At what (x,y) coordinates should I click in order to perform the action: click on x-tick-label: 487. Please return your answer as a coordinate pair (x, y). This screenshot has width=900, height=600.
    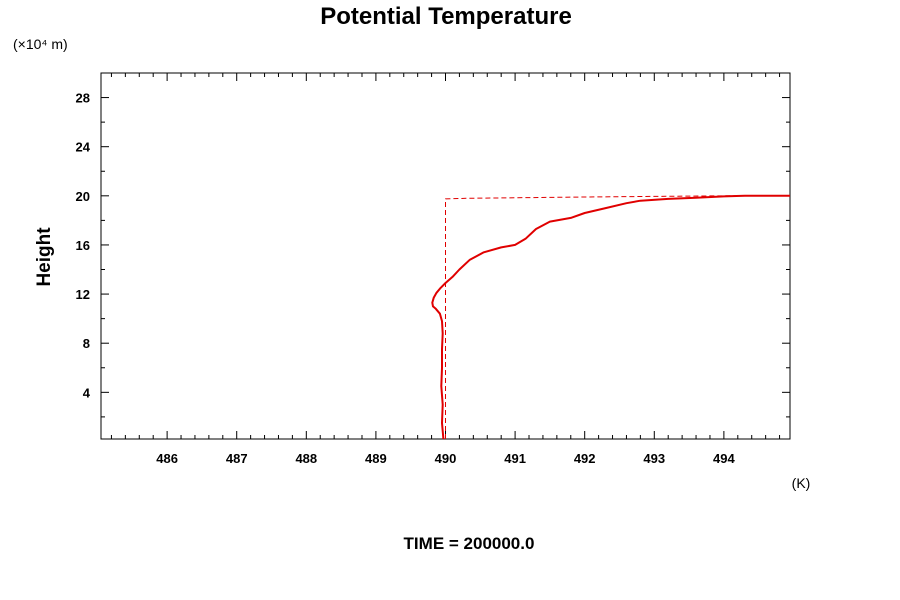
    Looking at the image, I should click on (237, 458).